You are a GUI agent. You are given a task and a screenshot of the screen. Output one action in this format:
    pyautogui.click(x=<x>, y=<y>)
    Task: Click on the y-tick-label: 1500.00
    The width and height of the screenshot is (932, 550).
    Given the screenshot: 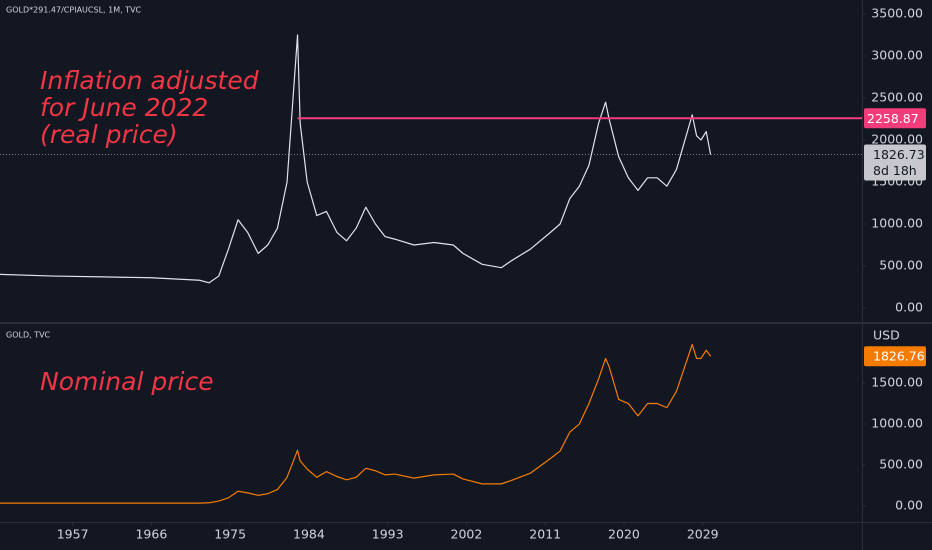 What is the action you would take?
    pyautogui.click(x=897, y=382)
    